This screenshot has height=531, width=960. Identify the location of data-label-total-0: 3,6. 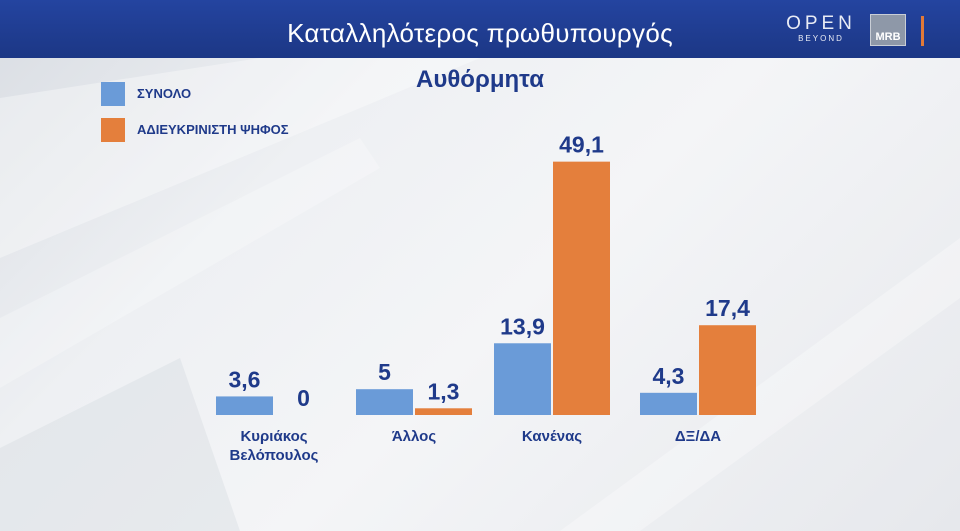
(245, 379).